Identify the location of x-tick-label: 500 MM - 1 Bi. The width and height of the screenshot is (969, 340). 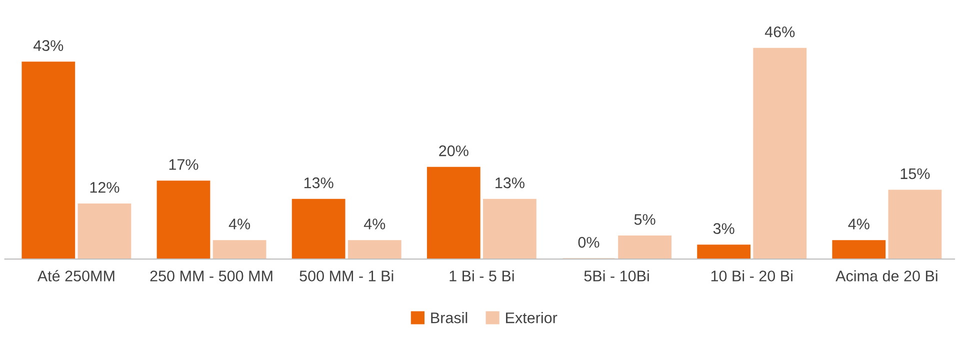
(347, 276).